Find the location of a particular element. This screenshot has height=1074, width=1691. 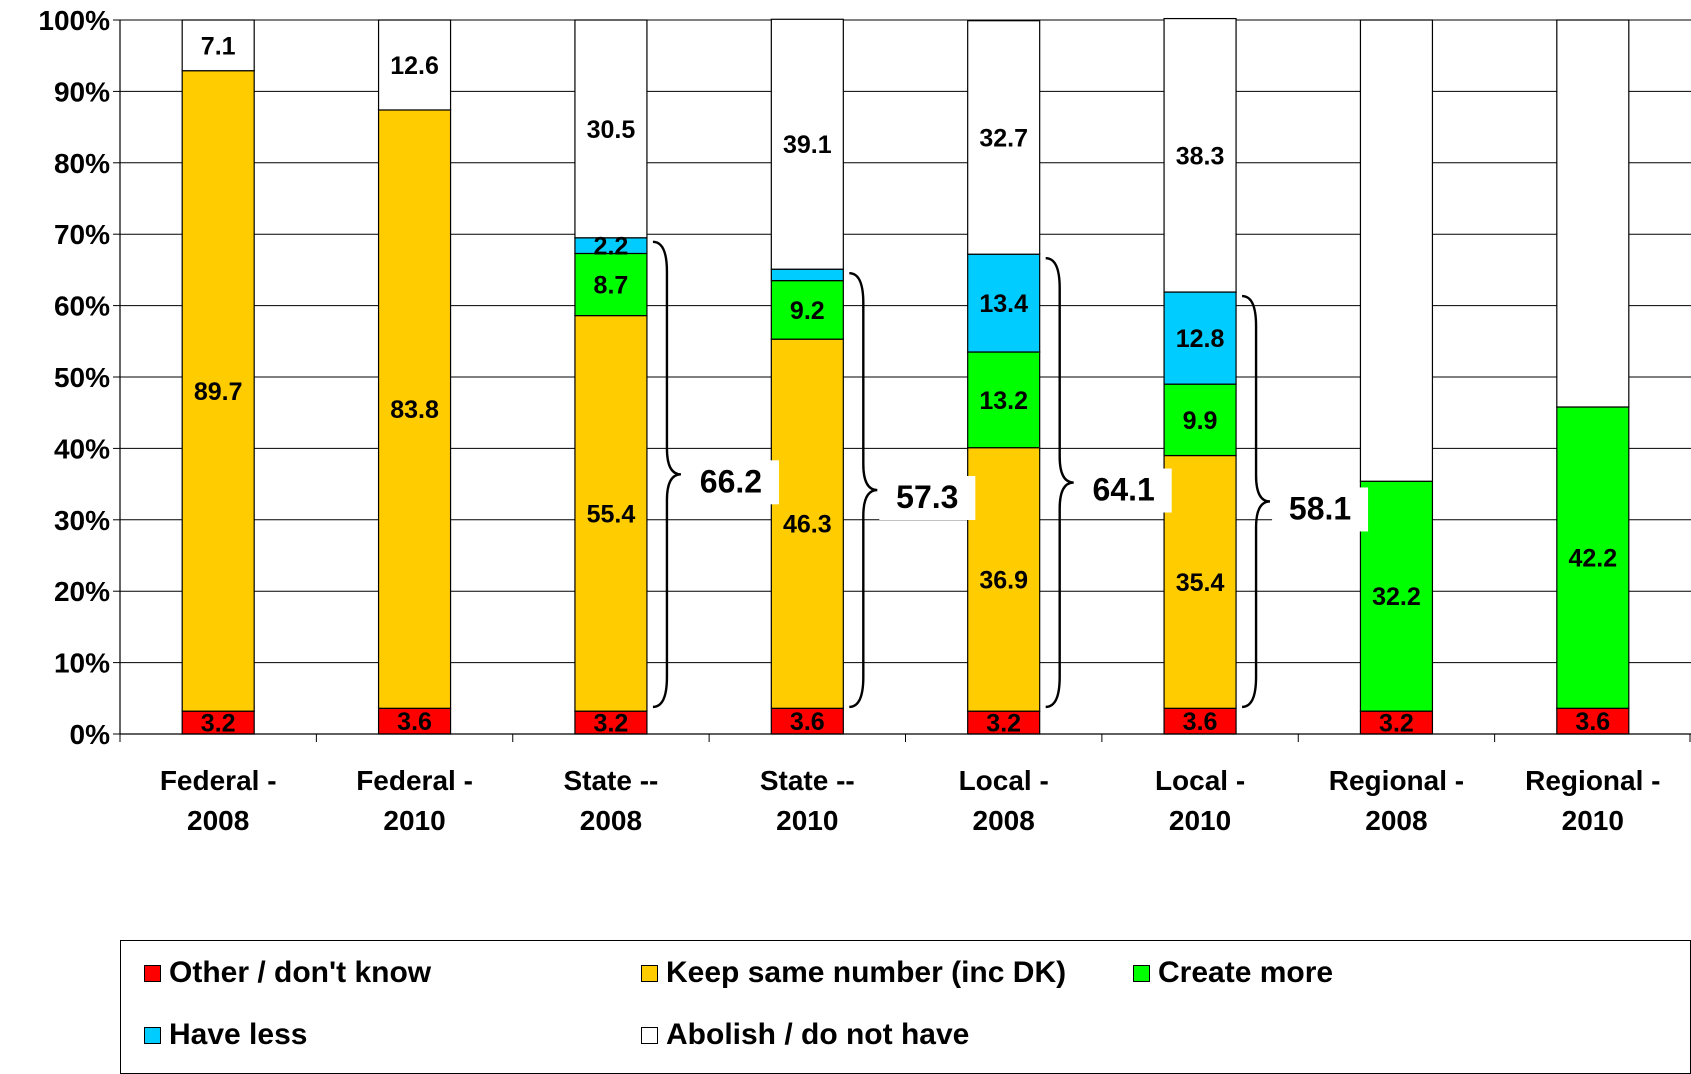

y-tick-label: 50% is located at coordinates (82, 377).